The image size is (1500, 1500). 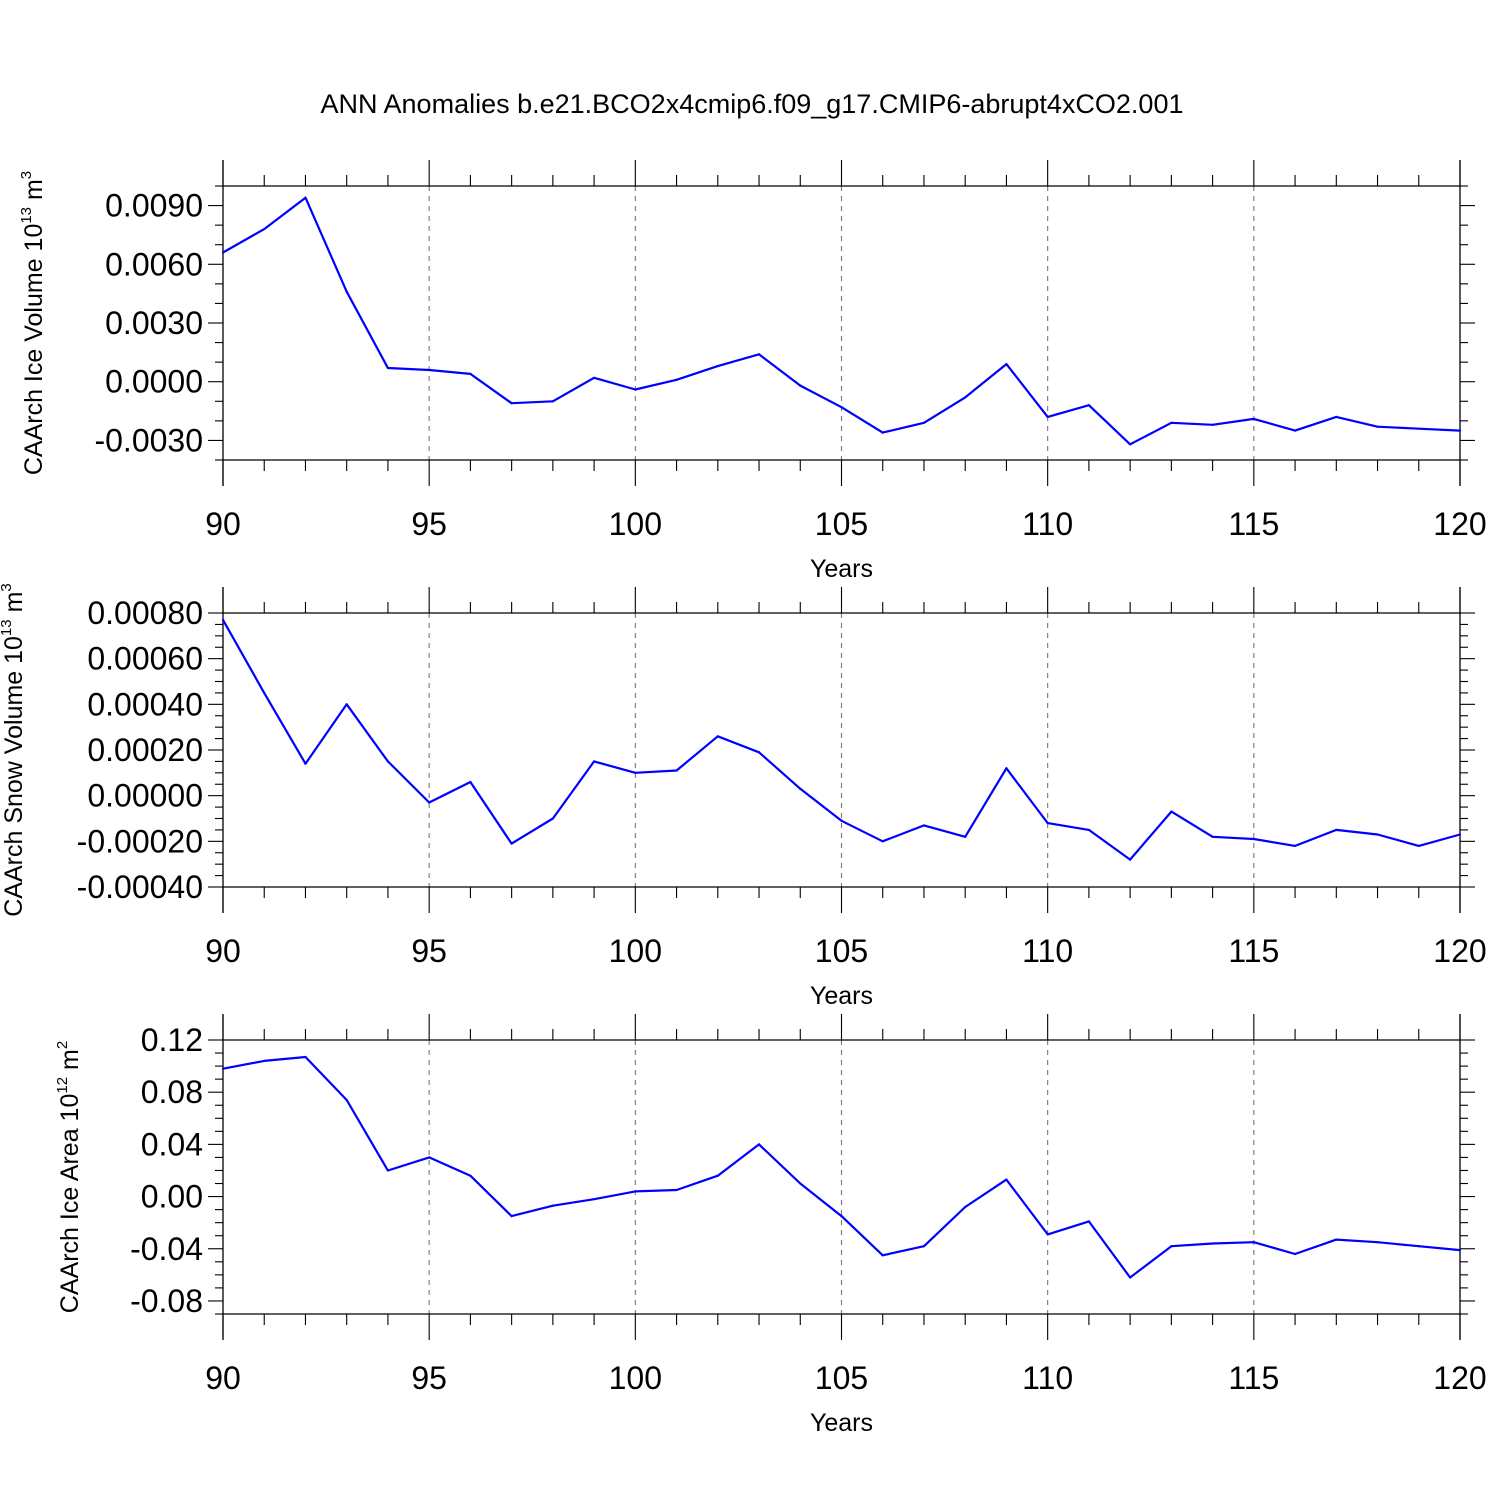 What do you see at coordinates (26, 175) in the screenshot?
I see `y-axis-label-unit-exponent: 3` at bounding box center [26, 175].